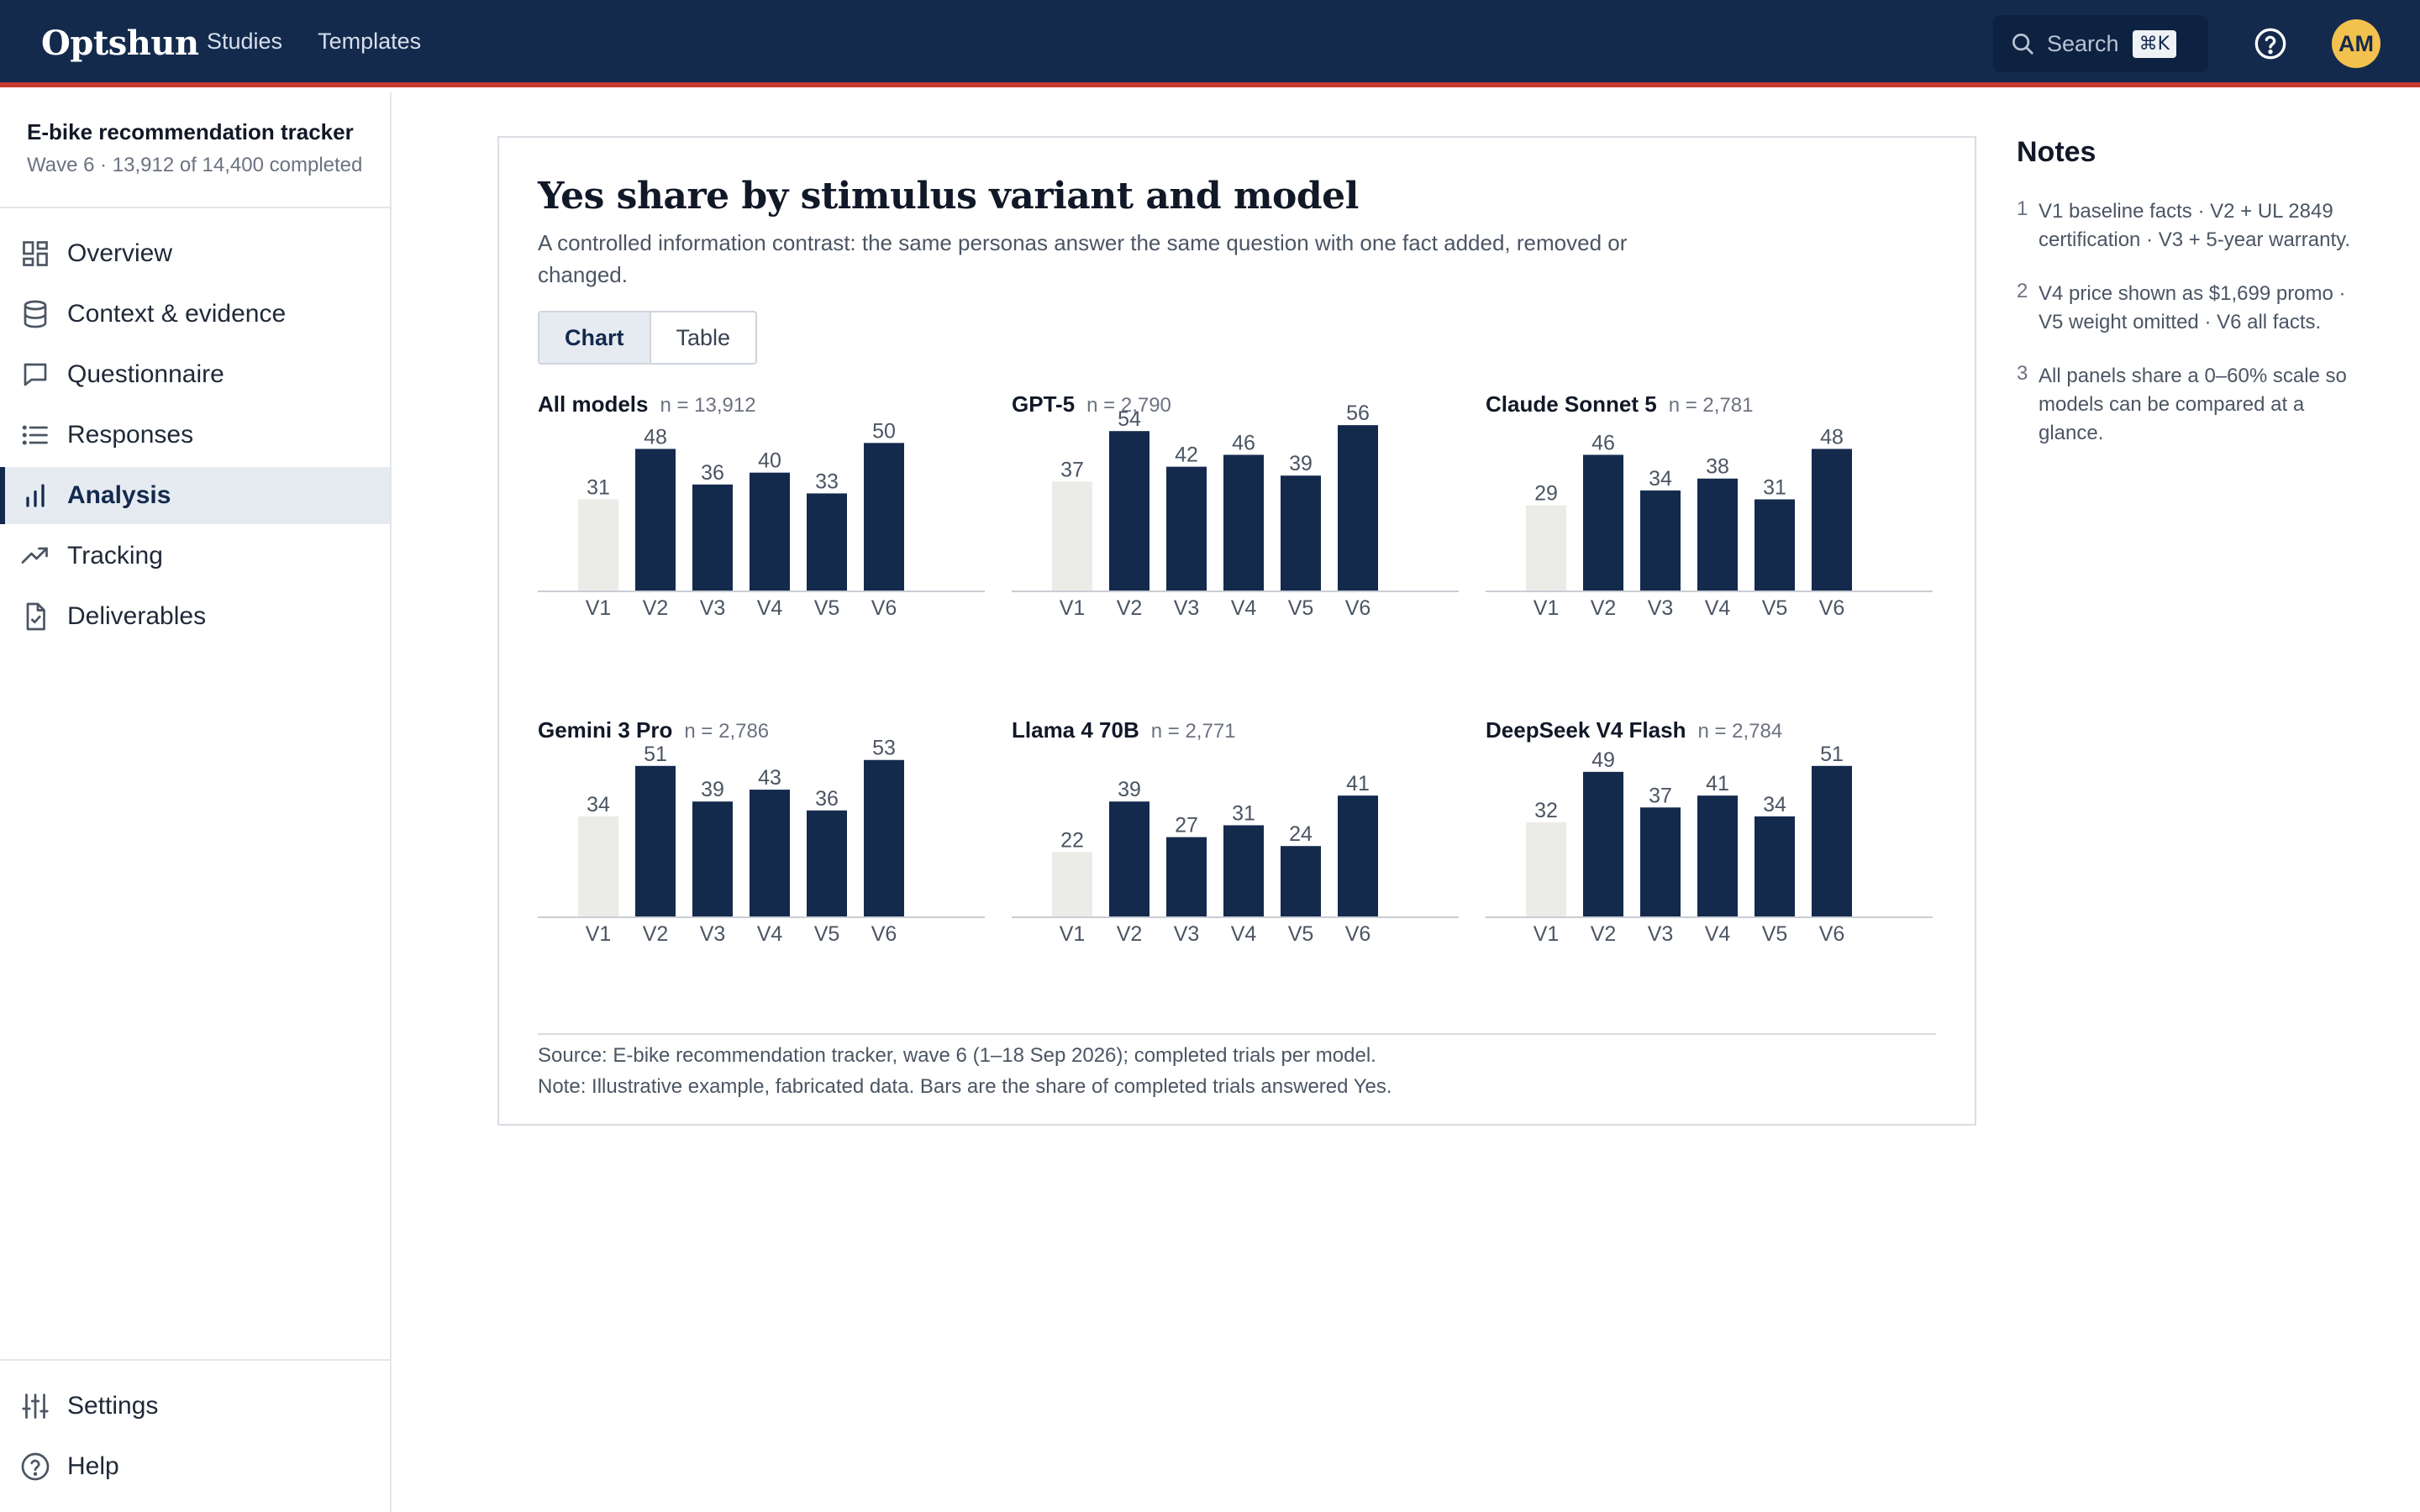  I want to click on panel-n: n = 2,771, so click(1193, 731).